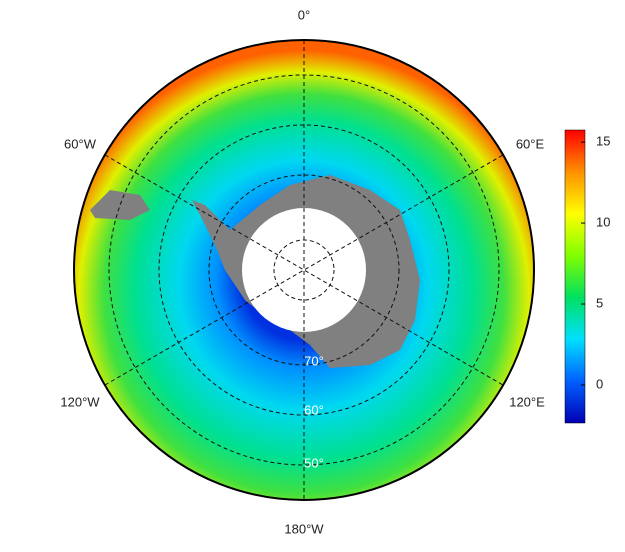 The width and height of the screenshot is (625, 552). Describe the element at coordinates (120, 205) in the screenshot. I see `south-america-tip` at that location.